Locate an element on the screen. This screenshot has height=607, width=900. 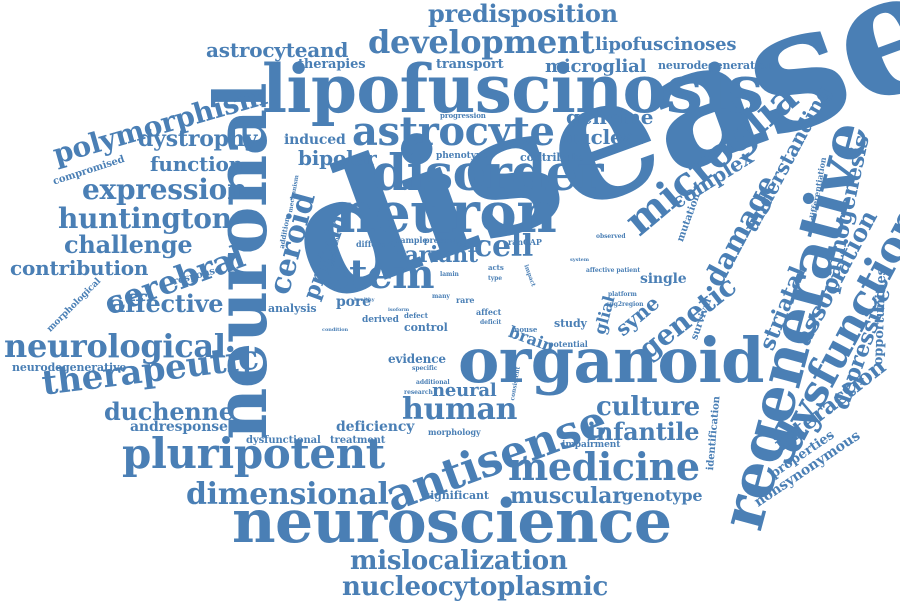
word-development: development is located at coordinates (481, 42).